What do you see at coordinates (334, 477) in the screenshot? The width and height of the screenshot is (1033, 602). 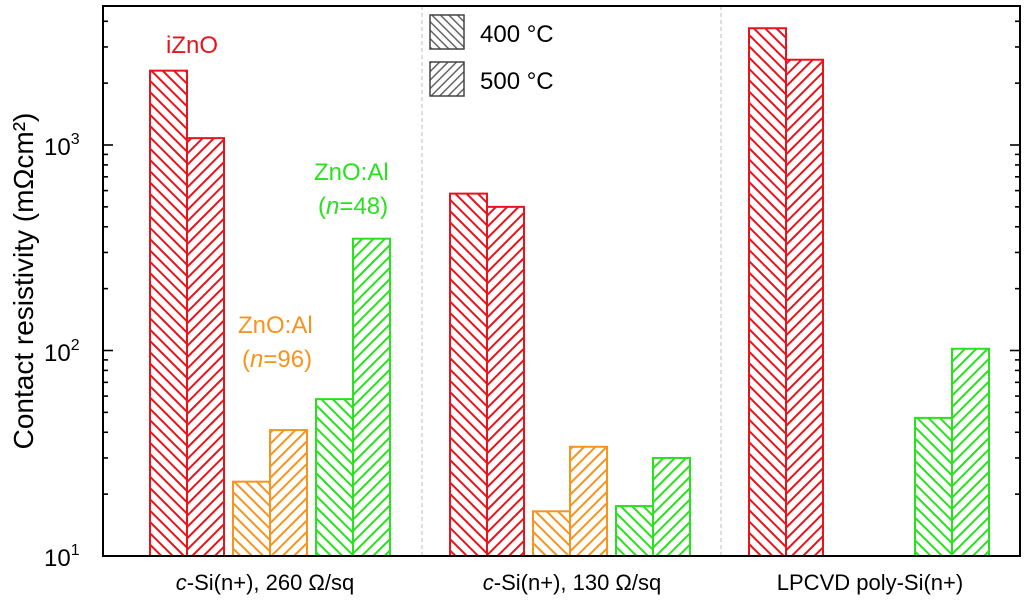 I see `bar-green-400-group1` at bounding box center [334, 477].